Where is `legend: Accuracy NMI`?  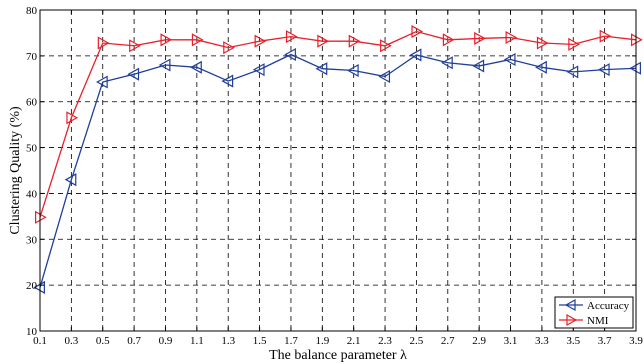 legend: Accuracy NMI is located at coordinates (594, 312).